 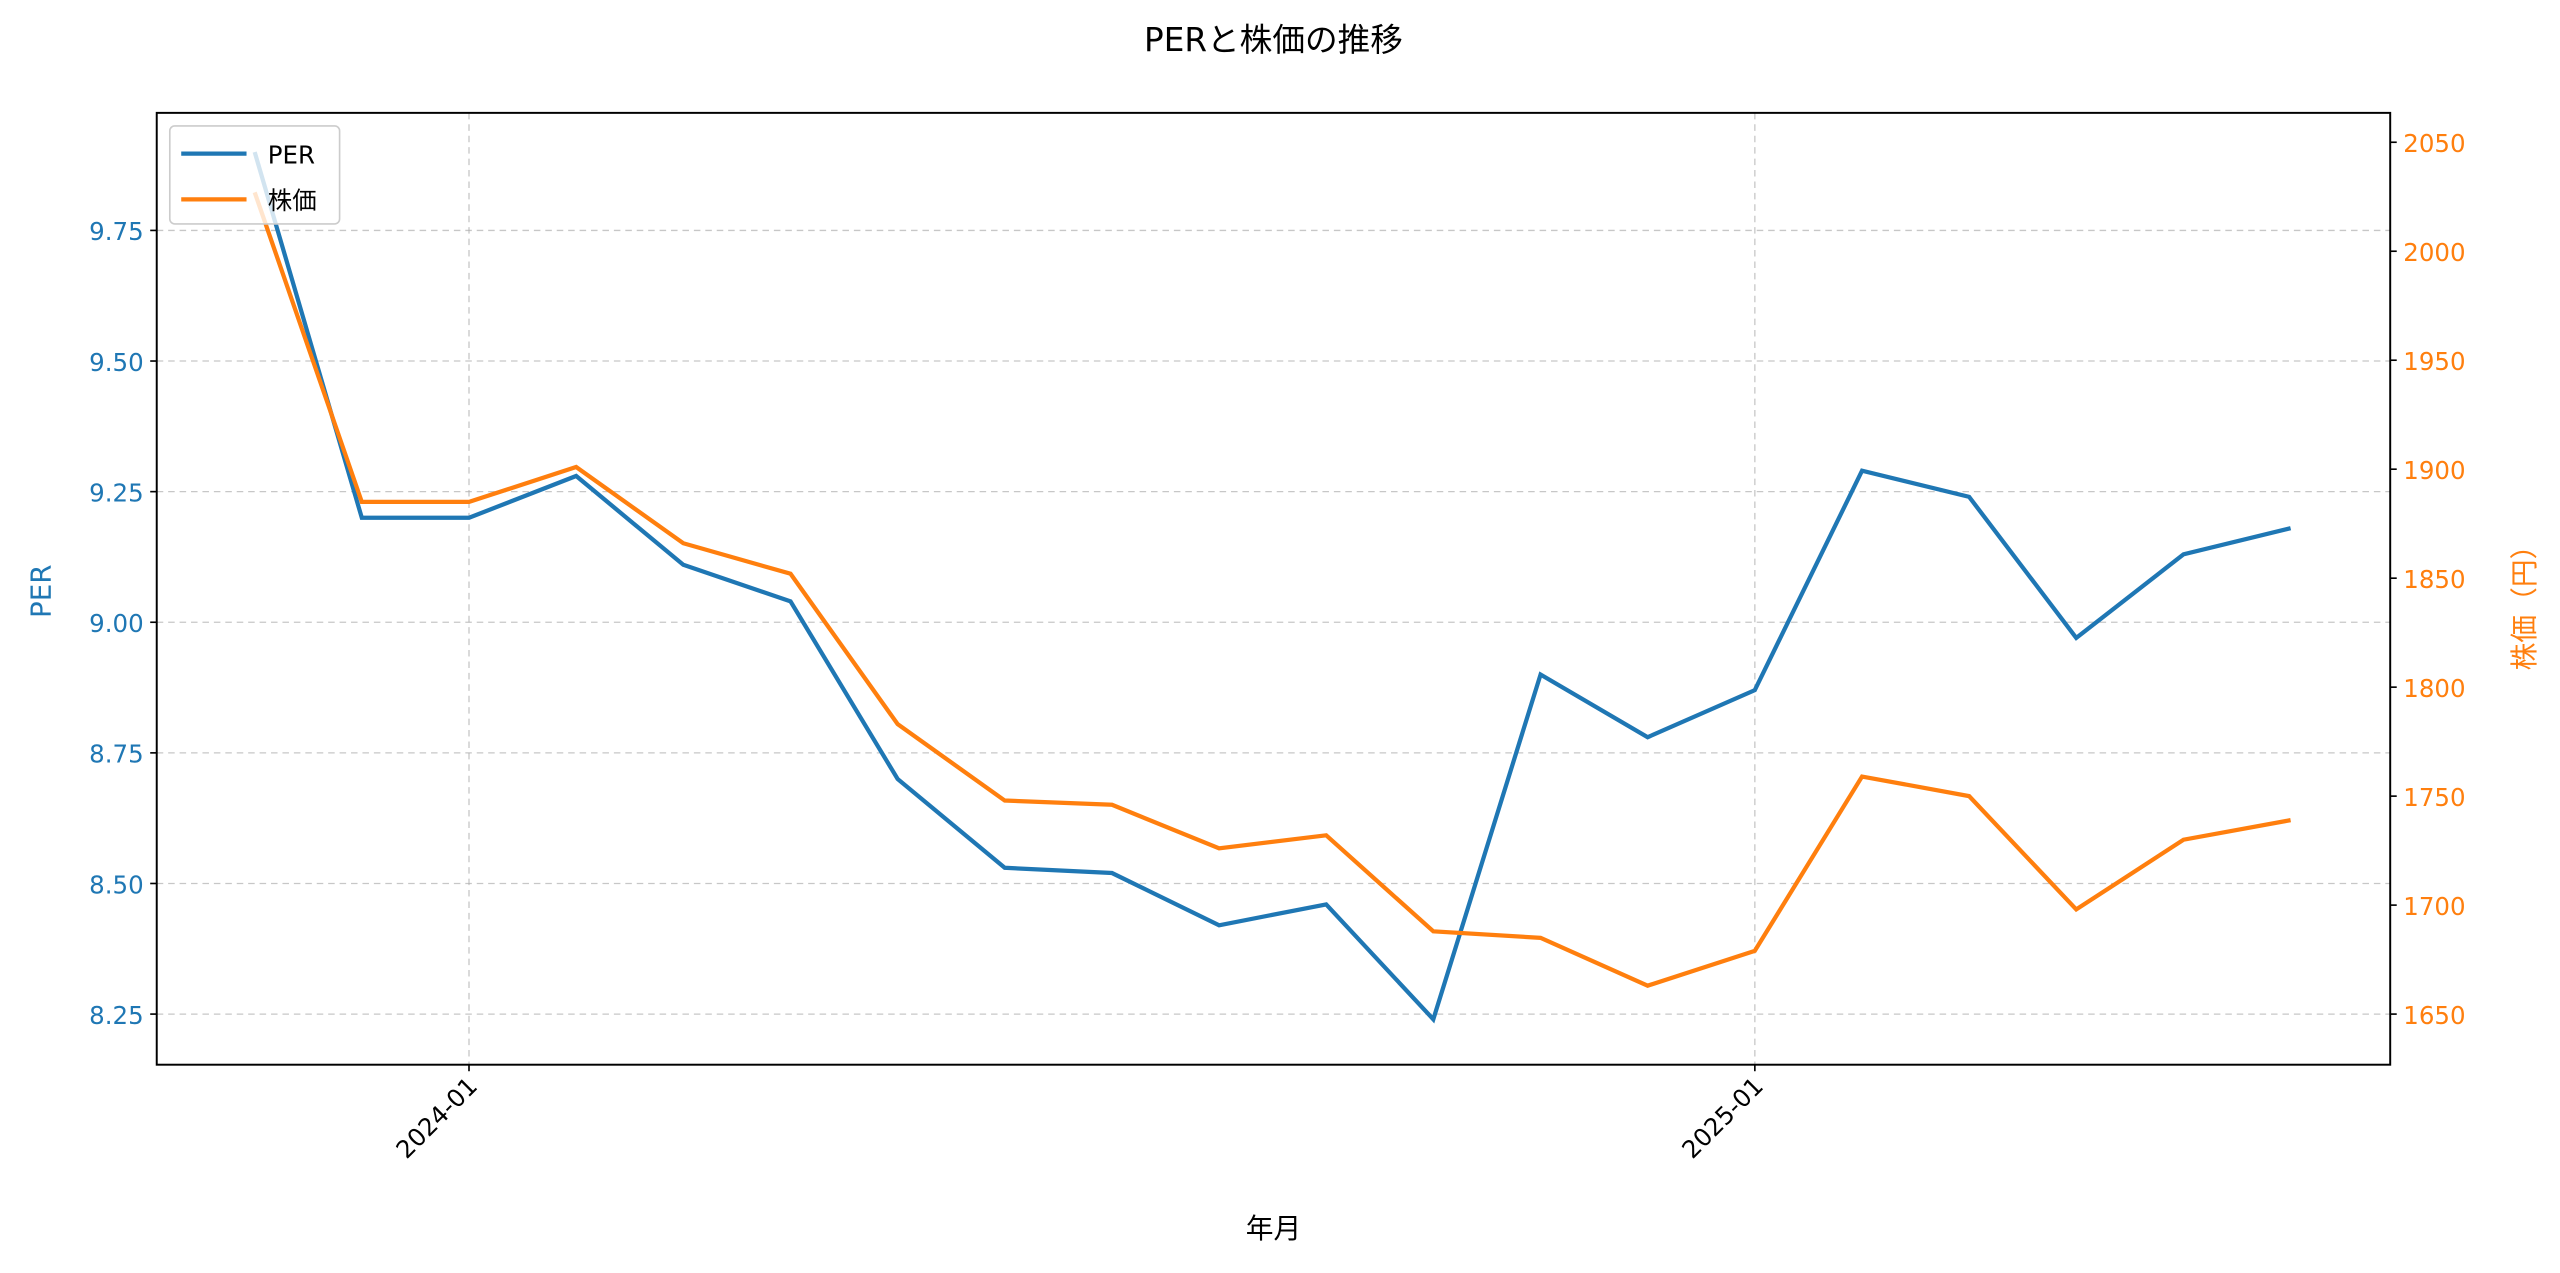 What do you see at coordinates (2434, 797) in the screenshot?
I see `right-tick-label: 1750` at bounding box center [2434, 797].